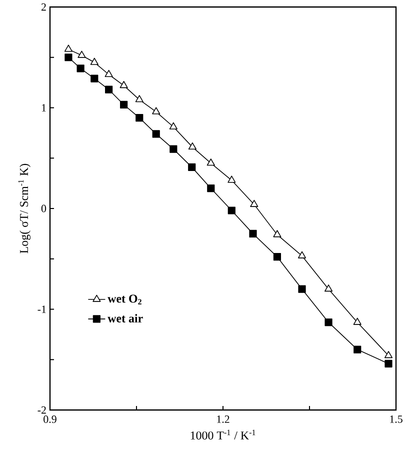 The image size is (406, 462). Describe the element at coordinates (50, 419) in the screenshot. I see `x-tick-label: 0.9` at that location.